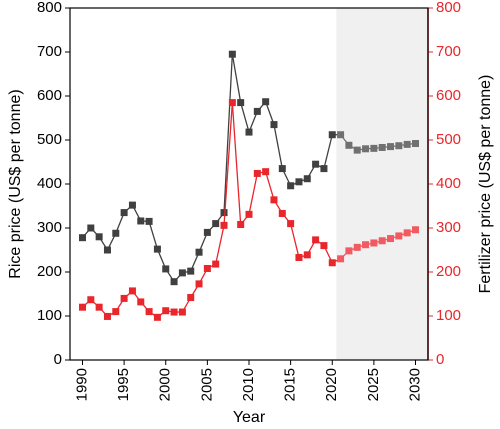 This screenshot has height=429, width=500. What do you see at coordinates (448, 227) in the screenshot?
I see `right-y-tick-label: 300` at bounding box center [448, 227].